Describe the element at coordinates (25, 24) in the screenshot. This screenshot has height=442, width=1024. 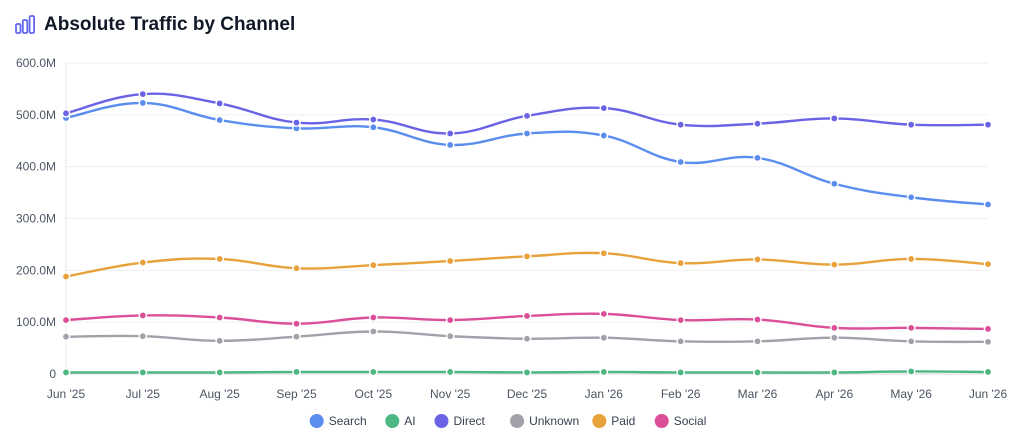
I see `bar-chart-icon` at that location.